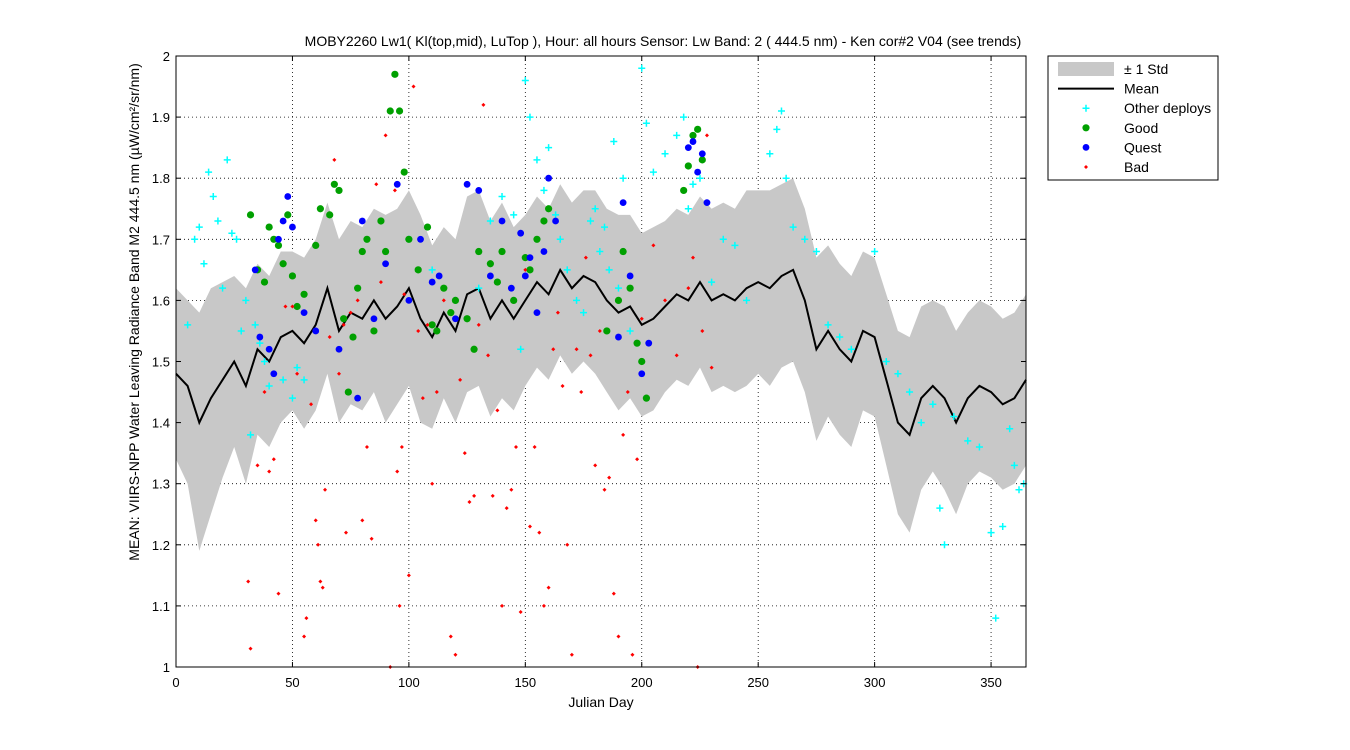  Describe the element at coordinates (161, 545) in the screenshot. I see `y-tick-label: 1.2` at that location.